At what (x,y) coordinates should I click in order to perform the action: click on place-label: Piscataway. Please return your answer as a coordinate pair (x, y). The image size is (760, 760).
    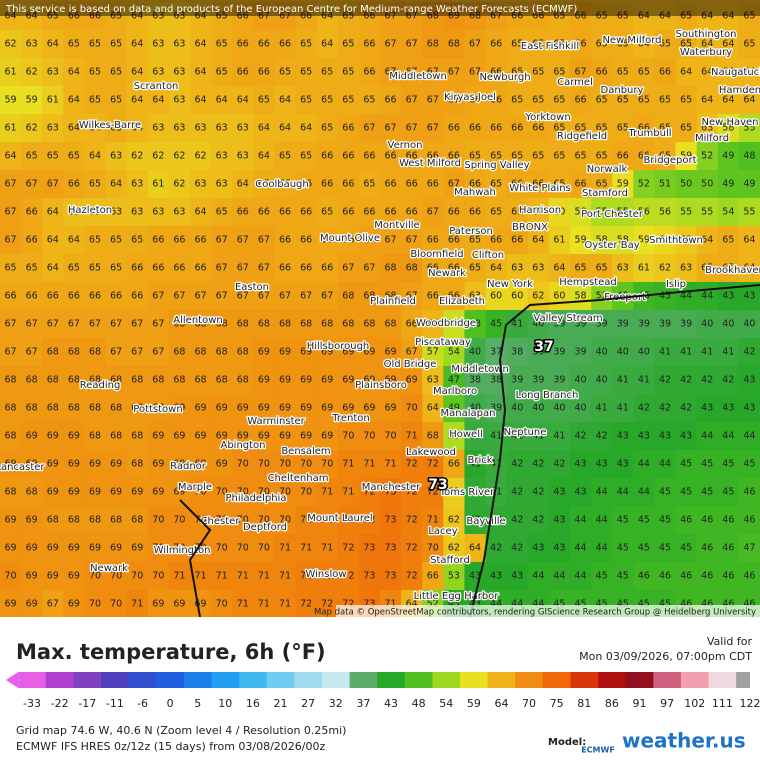
    Looking at the image, I should click on (443, 342).